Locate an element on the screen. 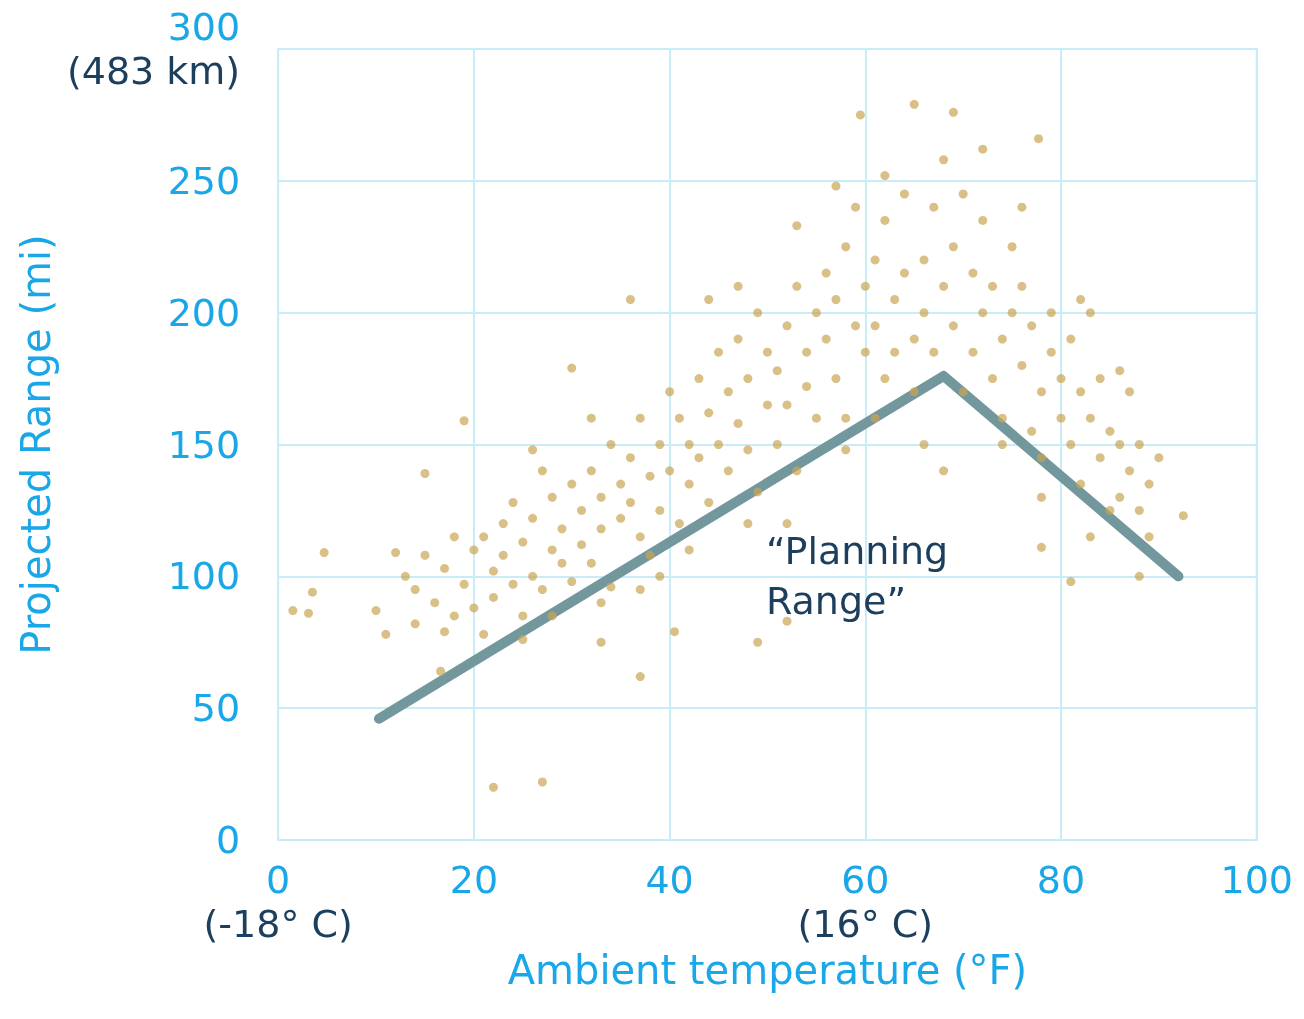  y-tick-label: 250 is located at coordinates (204, 180).